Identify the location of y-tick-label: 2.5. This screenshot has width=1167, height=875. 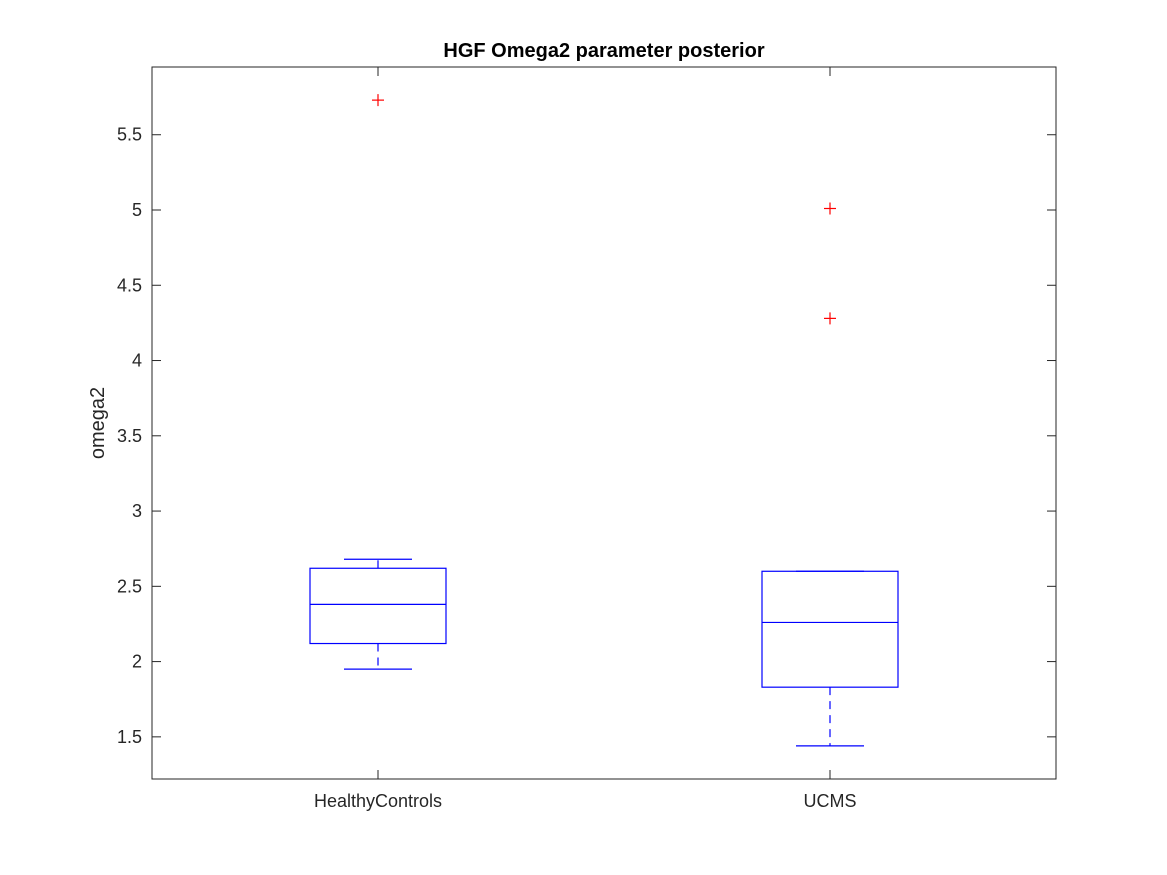
(129, 586).